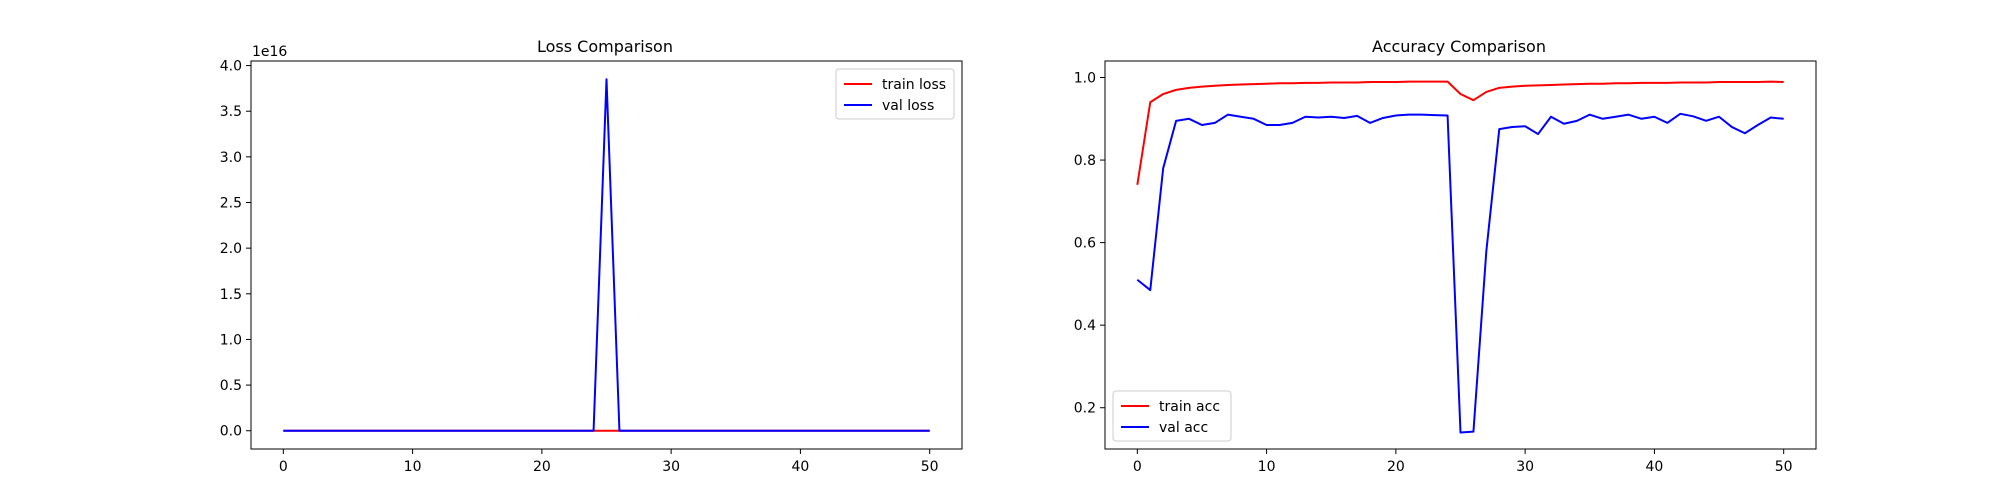 Image resolution: width=2000 pixels, height=500 pixels. What do you see at coordinates (231, 340) in the screenshot?
I see `loss-y-tick-label: 1.0` at bounding box center [231, 340].